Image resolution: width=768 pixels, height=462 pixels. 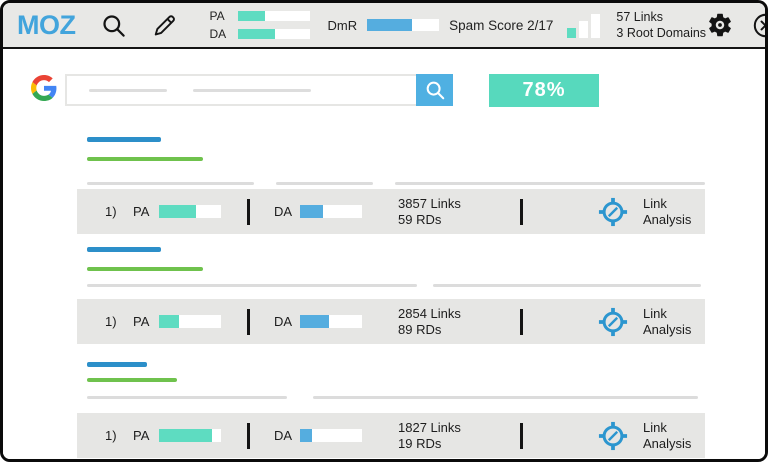 What do you see at coordinates (391, 321) in the screenshot?
I see `mozbar-result-row: 1) PA DA 2854 Links 89 RDs` at bounding box center [391, 321].